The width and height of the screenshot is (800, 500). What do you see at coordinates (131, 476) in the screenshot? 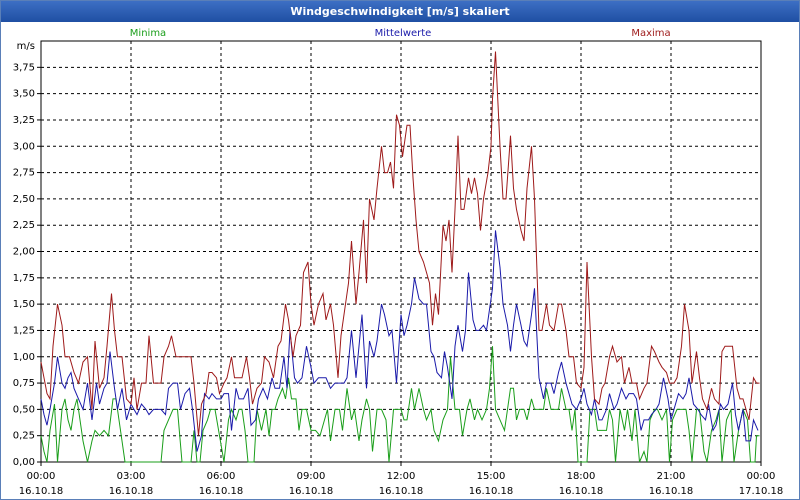
I see `x-tick-time: 03:00` at bounding box center [131, 476].